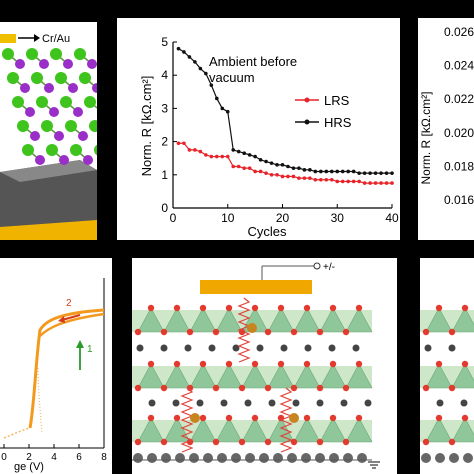 Image resolution: width=474 pixels, height=474 pixels. What do you see at coordinates (307, 122) in the screenshot?
I see `legend-swatch-marker` at bounding box center [307, 122].